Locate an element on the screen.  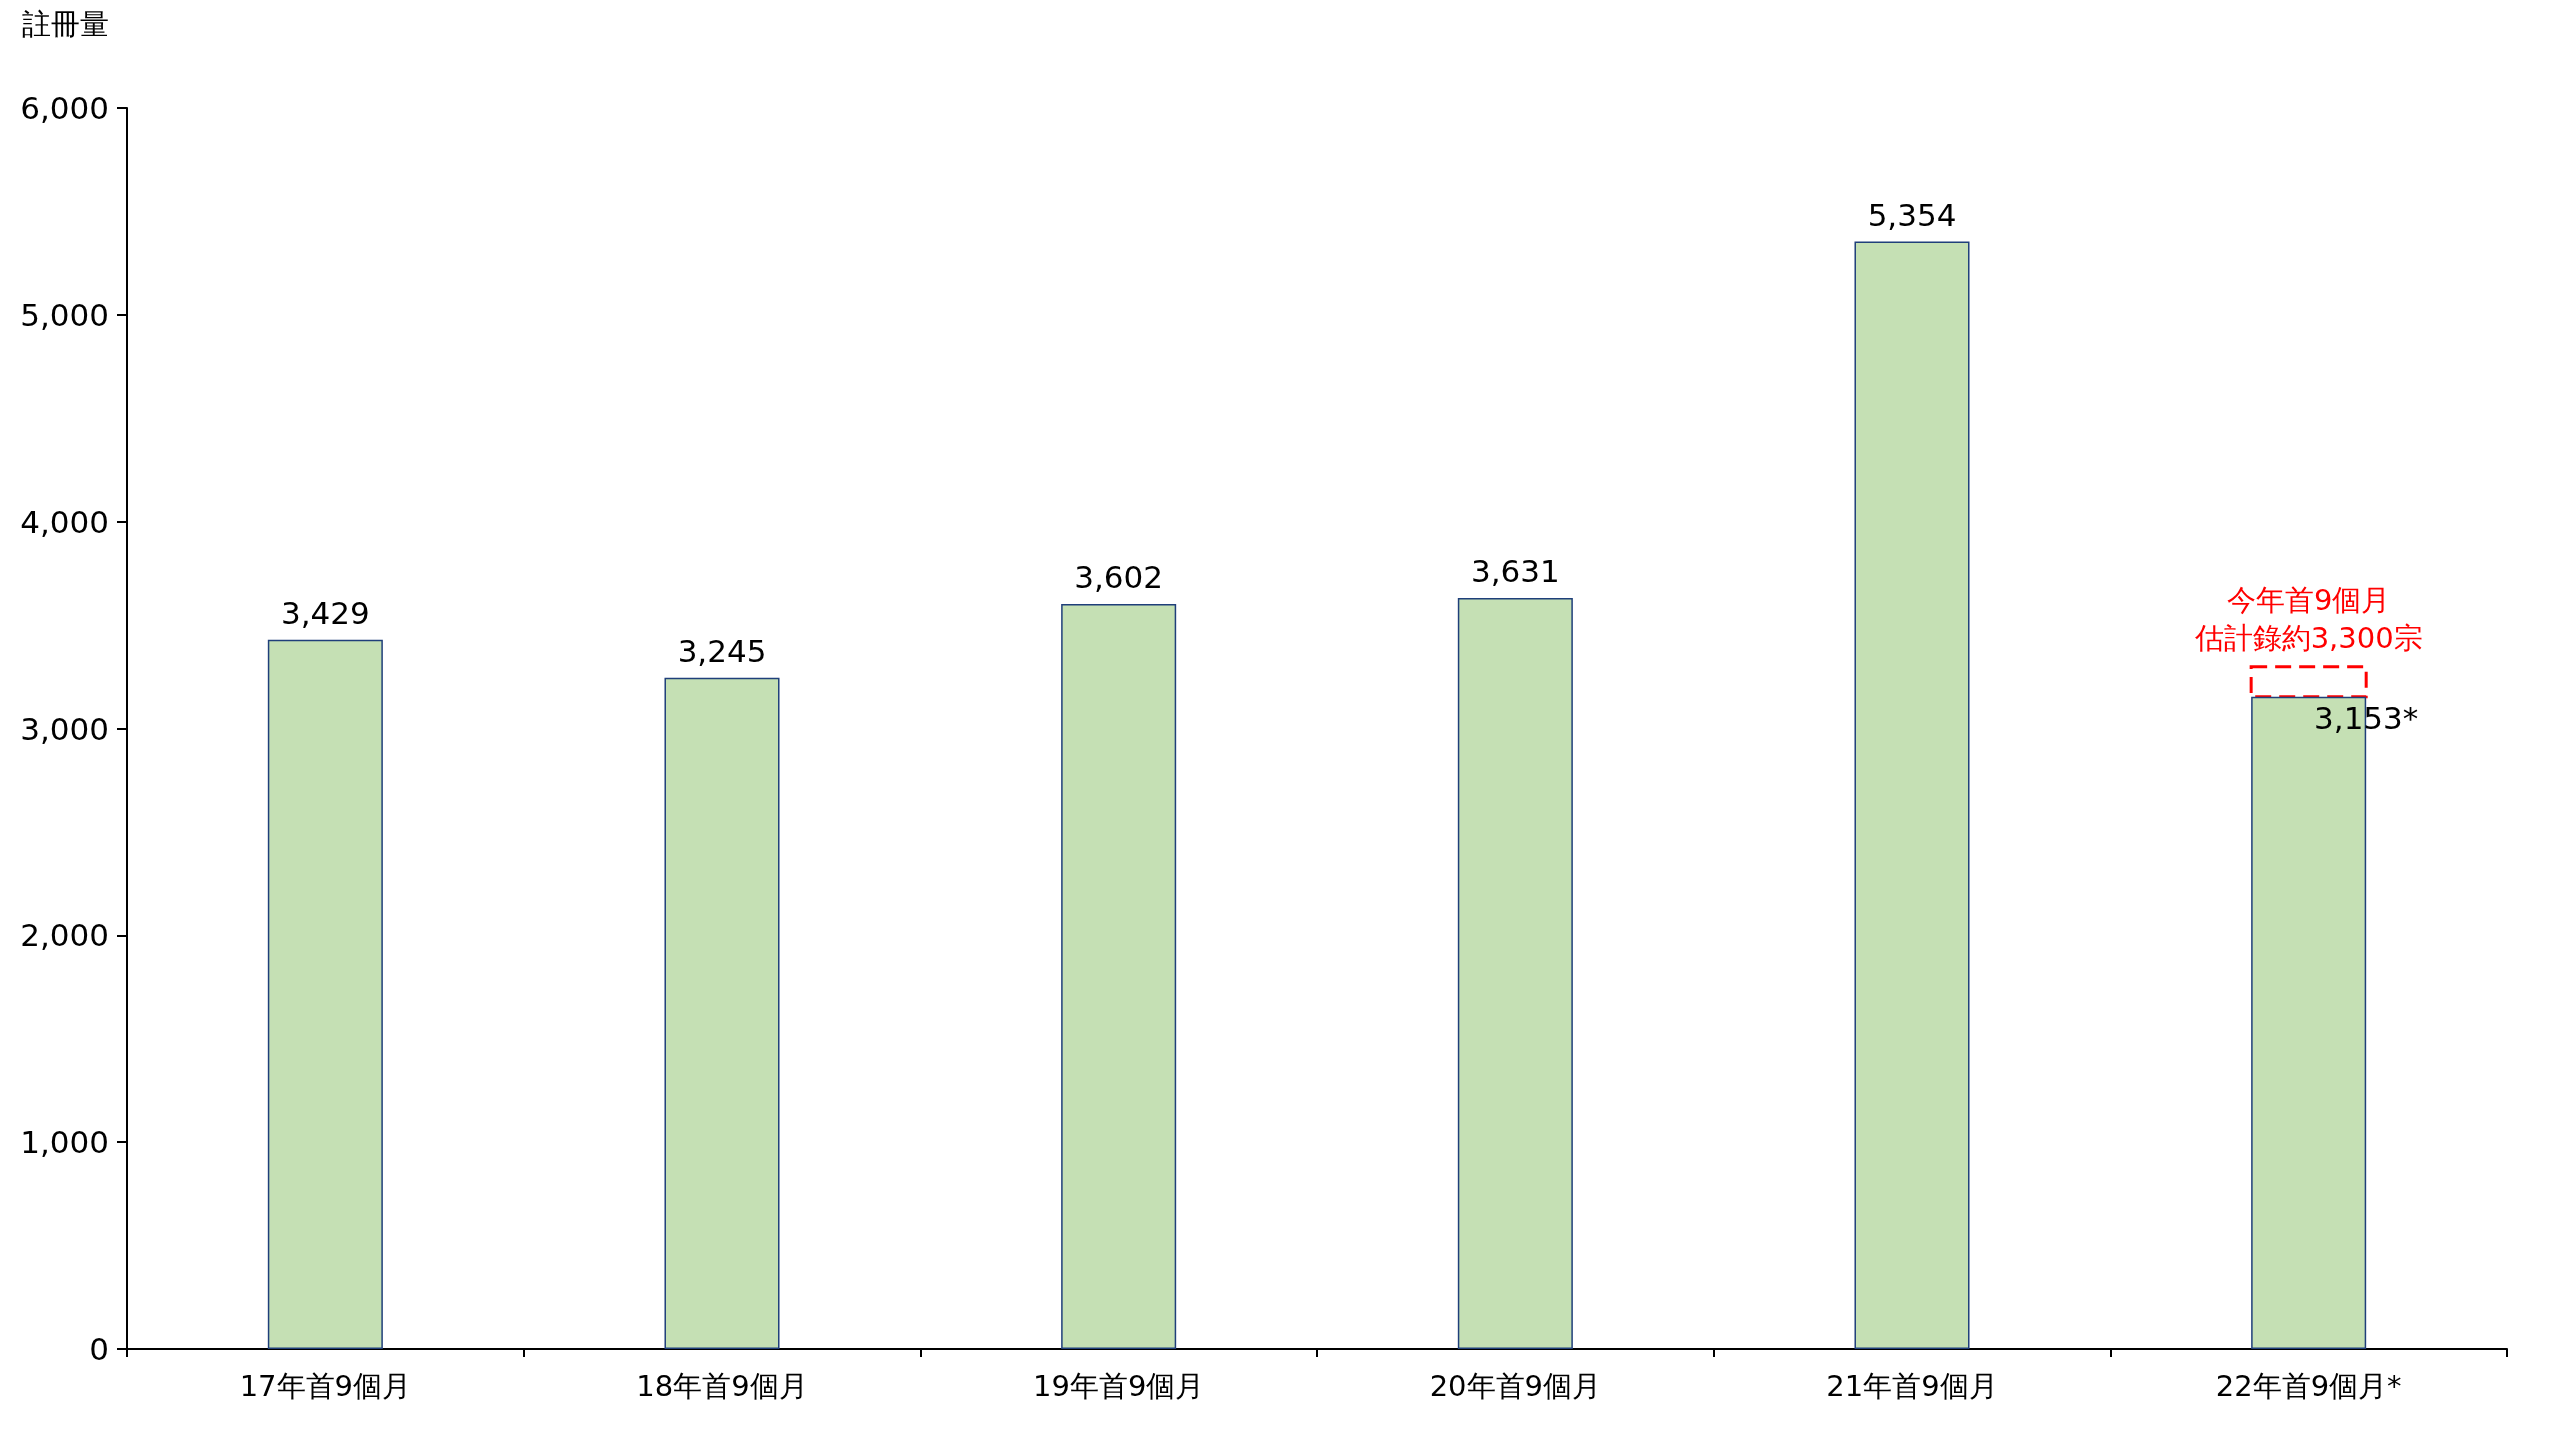
y-tick-label: 1,000 is located at coordinates (64, 1142).